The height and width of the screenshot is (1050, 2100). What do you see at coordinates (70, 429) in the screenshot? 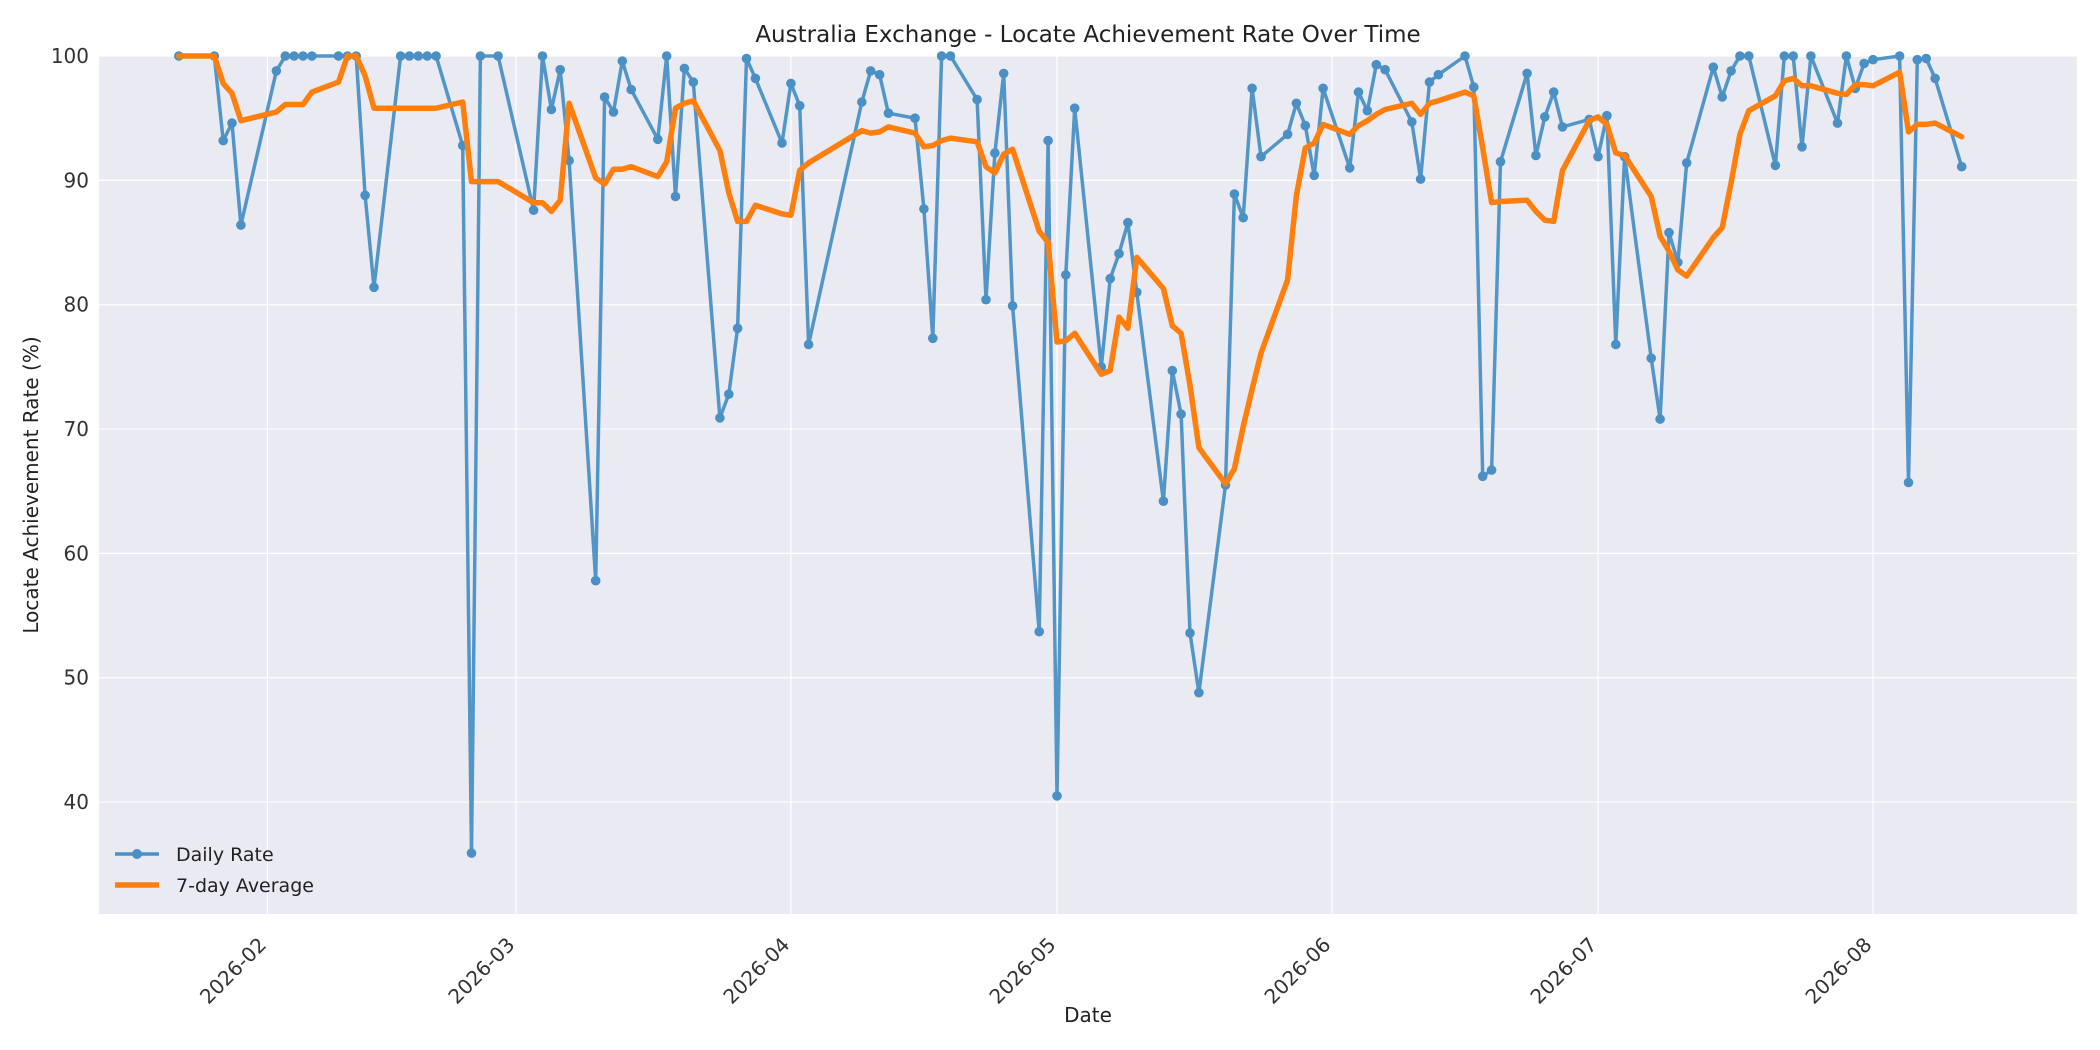
I see `y-axis: 40 50 60 70 80 90 100` at bounding box center [70, 429].